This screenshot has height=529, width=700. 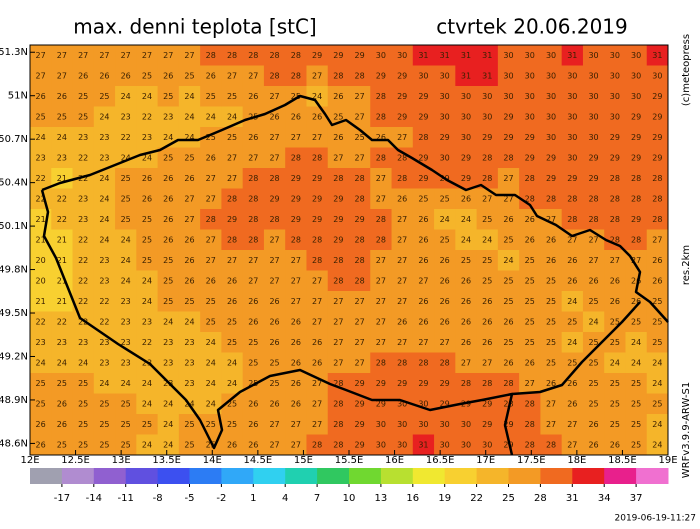 What do you see at coordinates (487, 55) in the screenshot?
I see `temp-value: 31` at bounding box center [487, 55].